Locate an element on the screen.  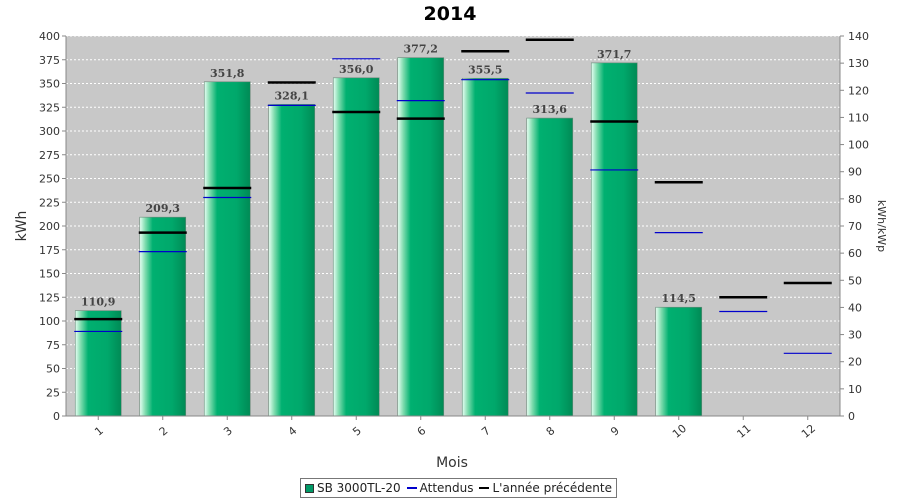
x-tick-label: 6 is located at coordinates (422, 431).